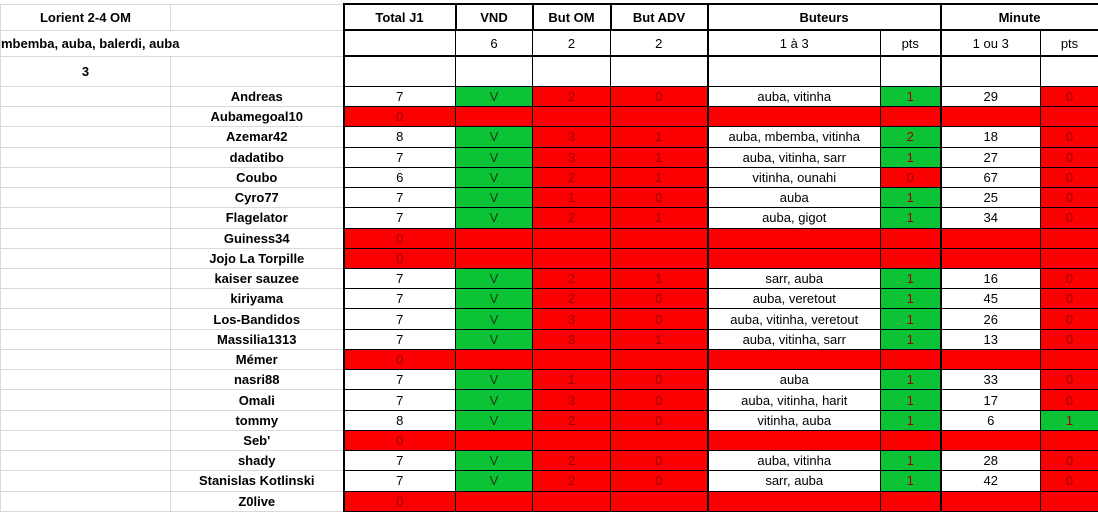  I want to click on cell-minute: 13, so click(990, 339).